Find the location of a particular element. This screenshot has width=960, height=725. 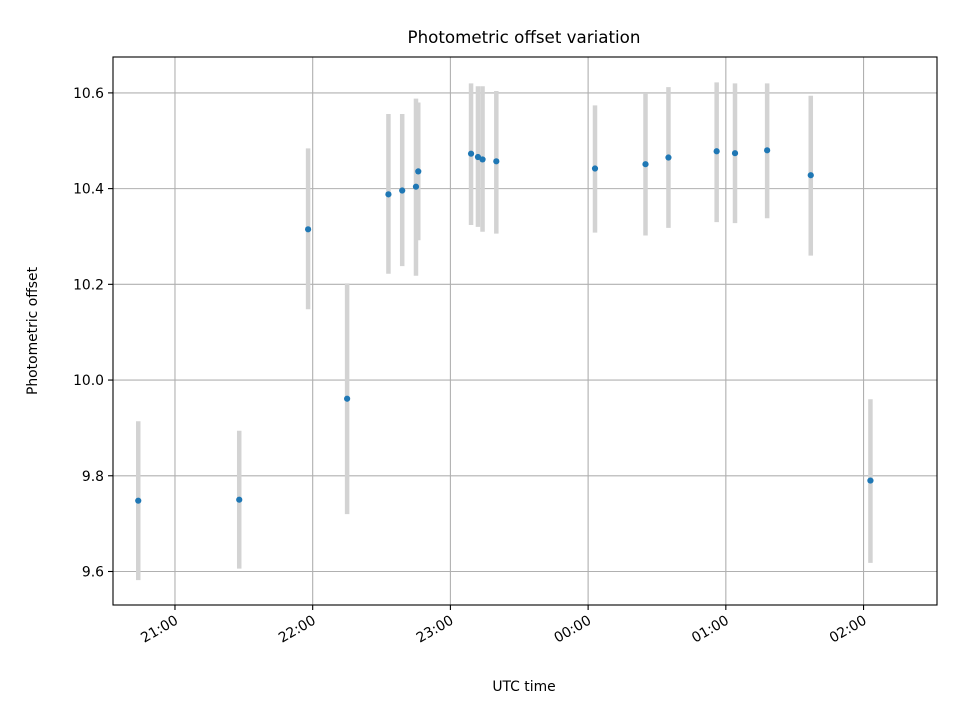

y-tick-label: 10.2 is located at coordinates (88, 285).